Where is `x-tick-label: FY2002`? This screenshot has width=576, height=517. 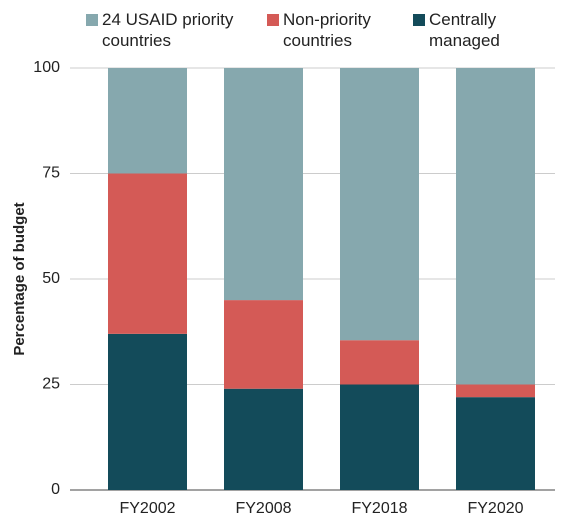 x-tick-label: FY2002 is located at coordinates (147, 508).